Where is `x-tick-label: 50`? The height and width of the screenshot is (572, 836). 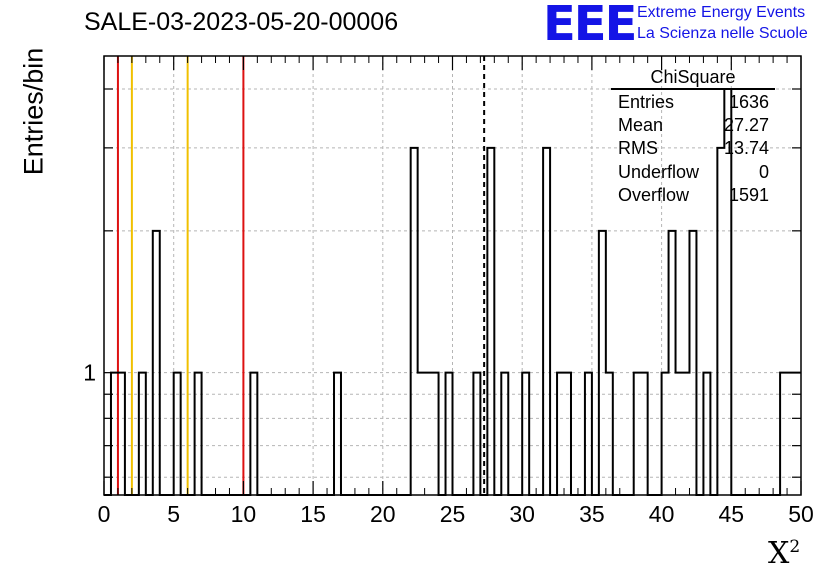
x-tick-label: 50 is located at coordinates (801, 514).